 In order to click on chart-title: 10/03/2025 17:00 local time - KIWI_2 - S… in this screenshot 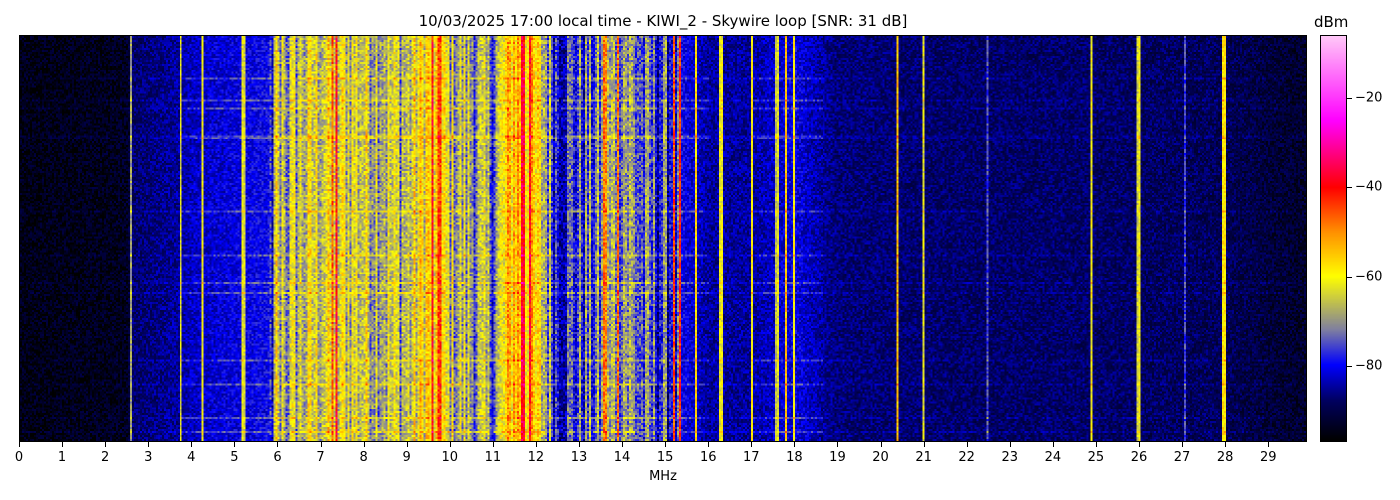, I will do `click(663, 21)`.